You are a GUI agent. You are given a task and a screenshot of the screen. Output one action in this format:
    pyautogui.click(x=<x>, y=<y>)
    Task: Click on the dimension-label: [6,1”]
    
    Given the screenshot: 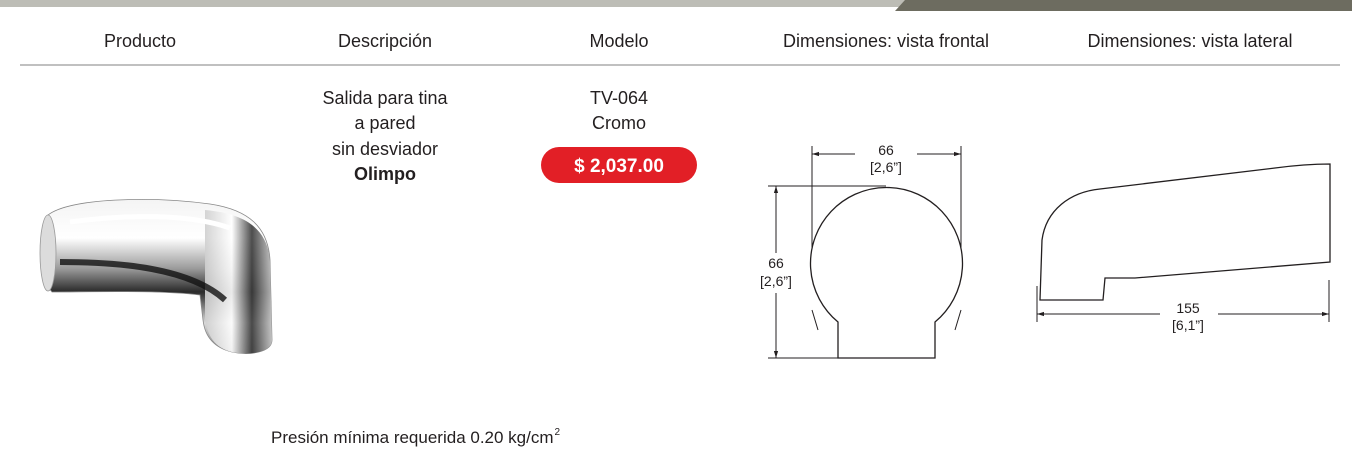 What is the action you would take?
    pyautogui.click(x=1188, y=325)
    